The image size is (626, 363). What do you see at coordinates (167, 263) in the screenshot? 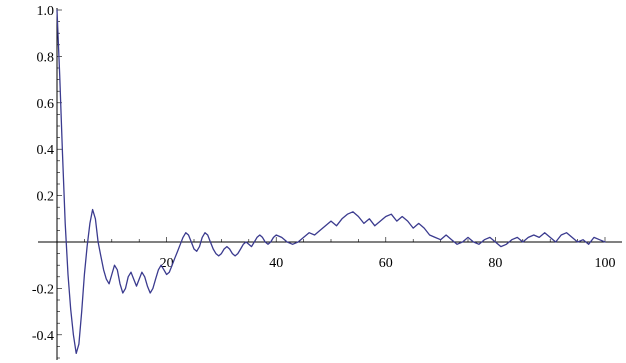
I see `x-tick-label: 20` at bounding box center [167, 263].